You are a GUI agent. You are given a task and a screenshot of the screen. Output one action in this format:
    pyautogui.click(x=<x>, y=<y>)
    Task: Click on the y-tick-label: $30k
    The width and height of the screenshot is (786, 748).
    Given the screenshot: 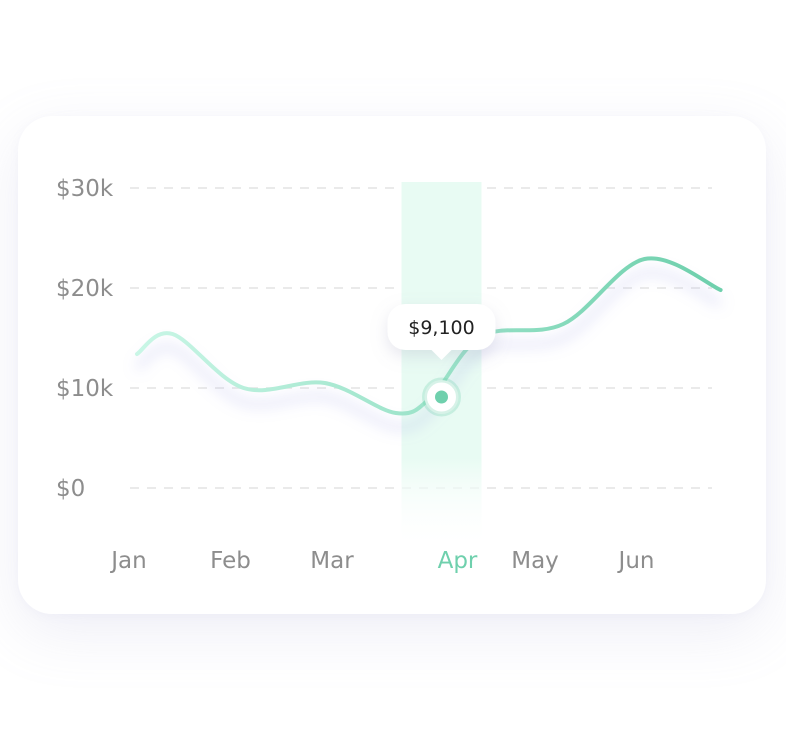 What is the action you would take?
    pyautogui.click(x=85, y=189)
    